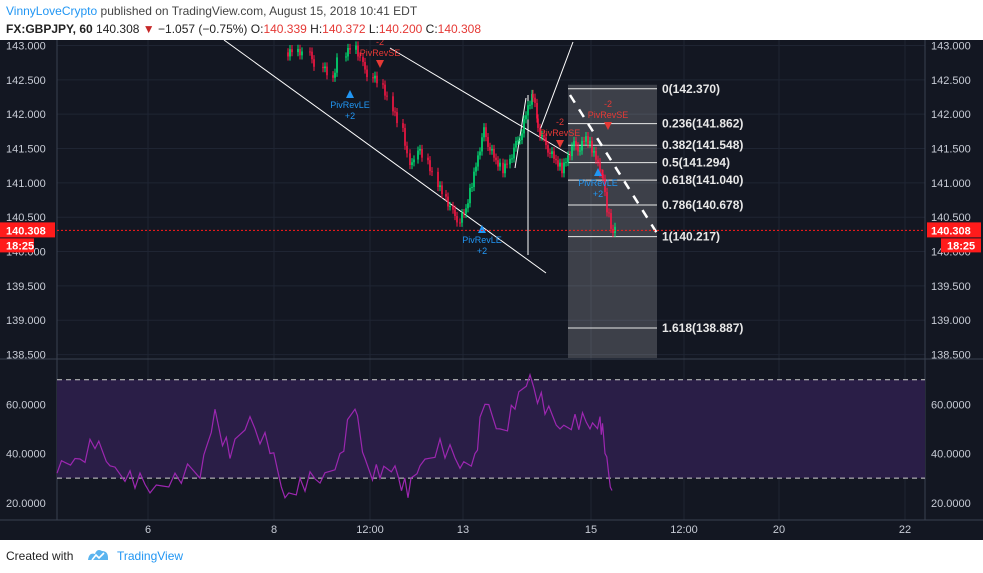 This screenshot has width=983, height=573. I want to click on price-tick-right: 139.500, so click(951, 287).